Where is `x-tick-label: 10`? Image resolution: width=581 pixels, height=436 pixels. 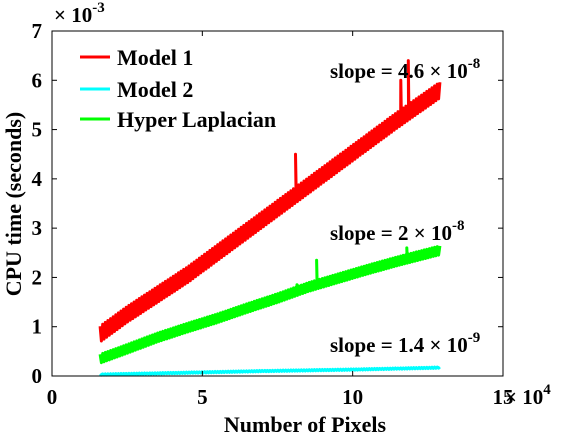 x-tick-label: 10 is located at coordinates (352, 397).